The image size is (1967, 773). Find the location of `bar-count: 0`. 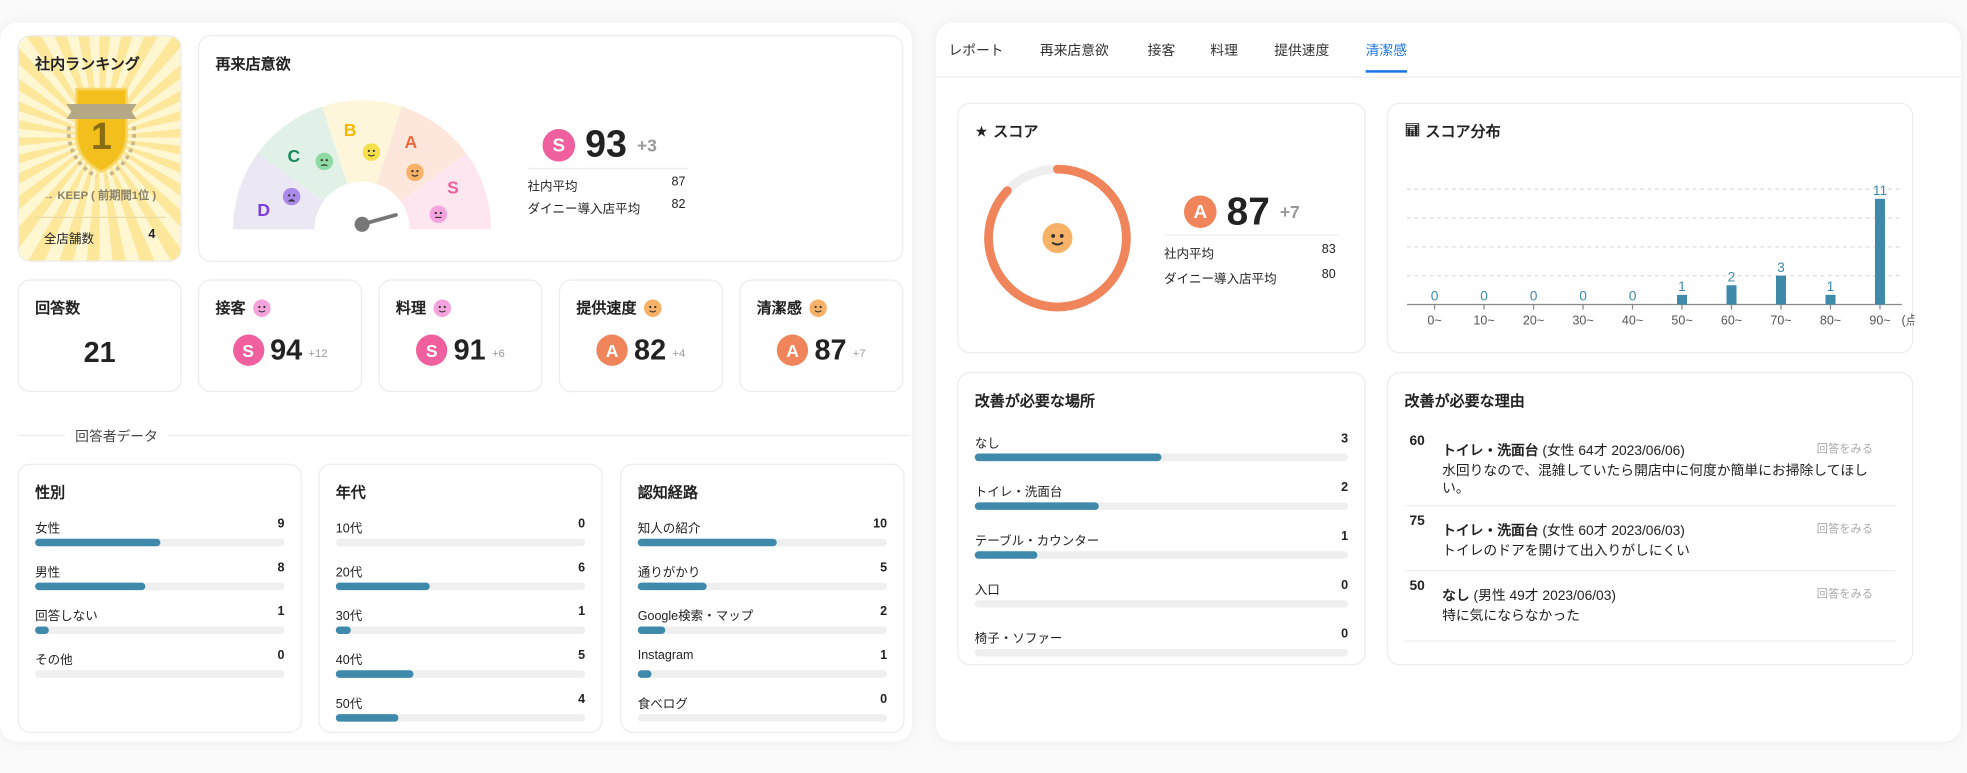

bar-count: 0 is located at coordinates (582, 524).